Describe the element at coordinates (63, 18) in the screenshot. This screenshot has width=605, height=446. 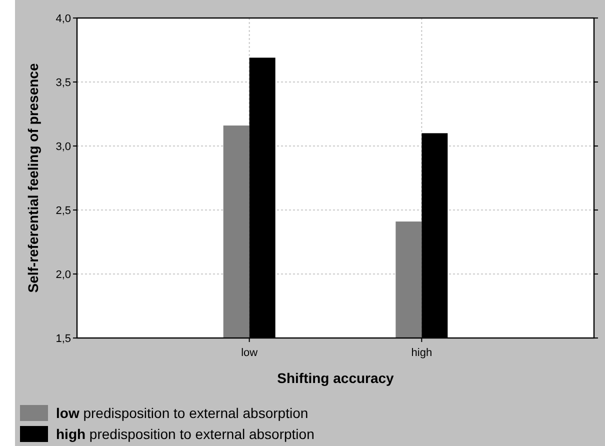
I see `y-tick-label: 4,0` at that location.